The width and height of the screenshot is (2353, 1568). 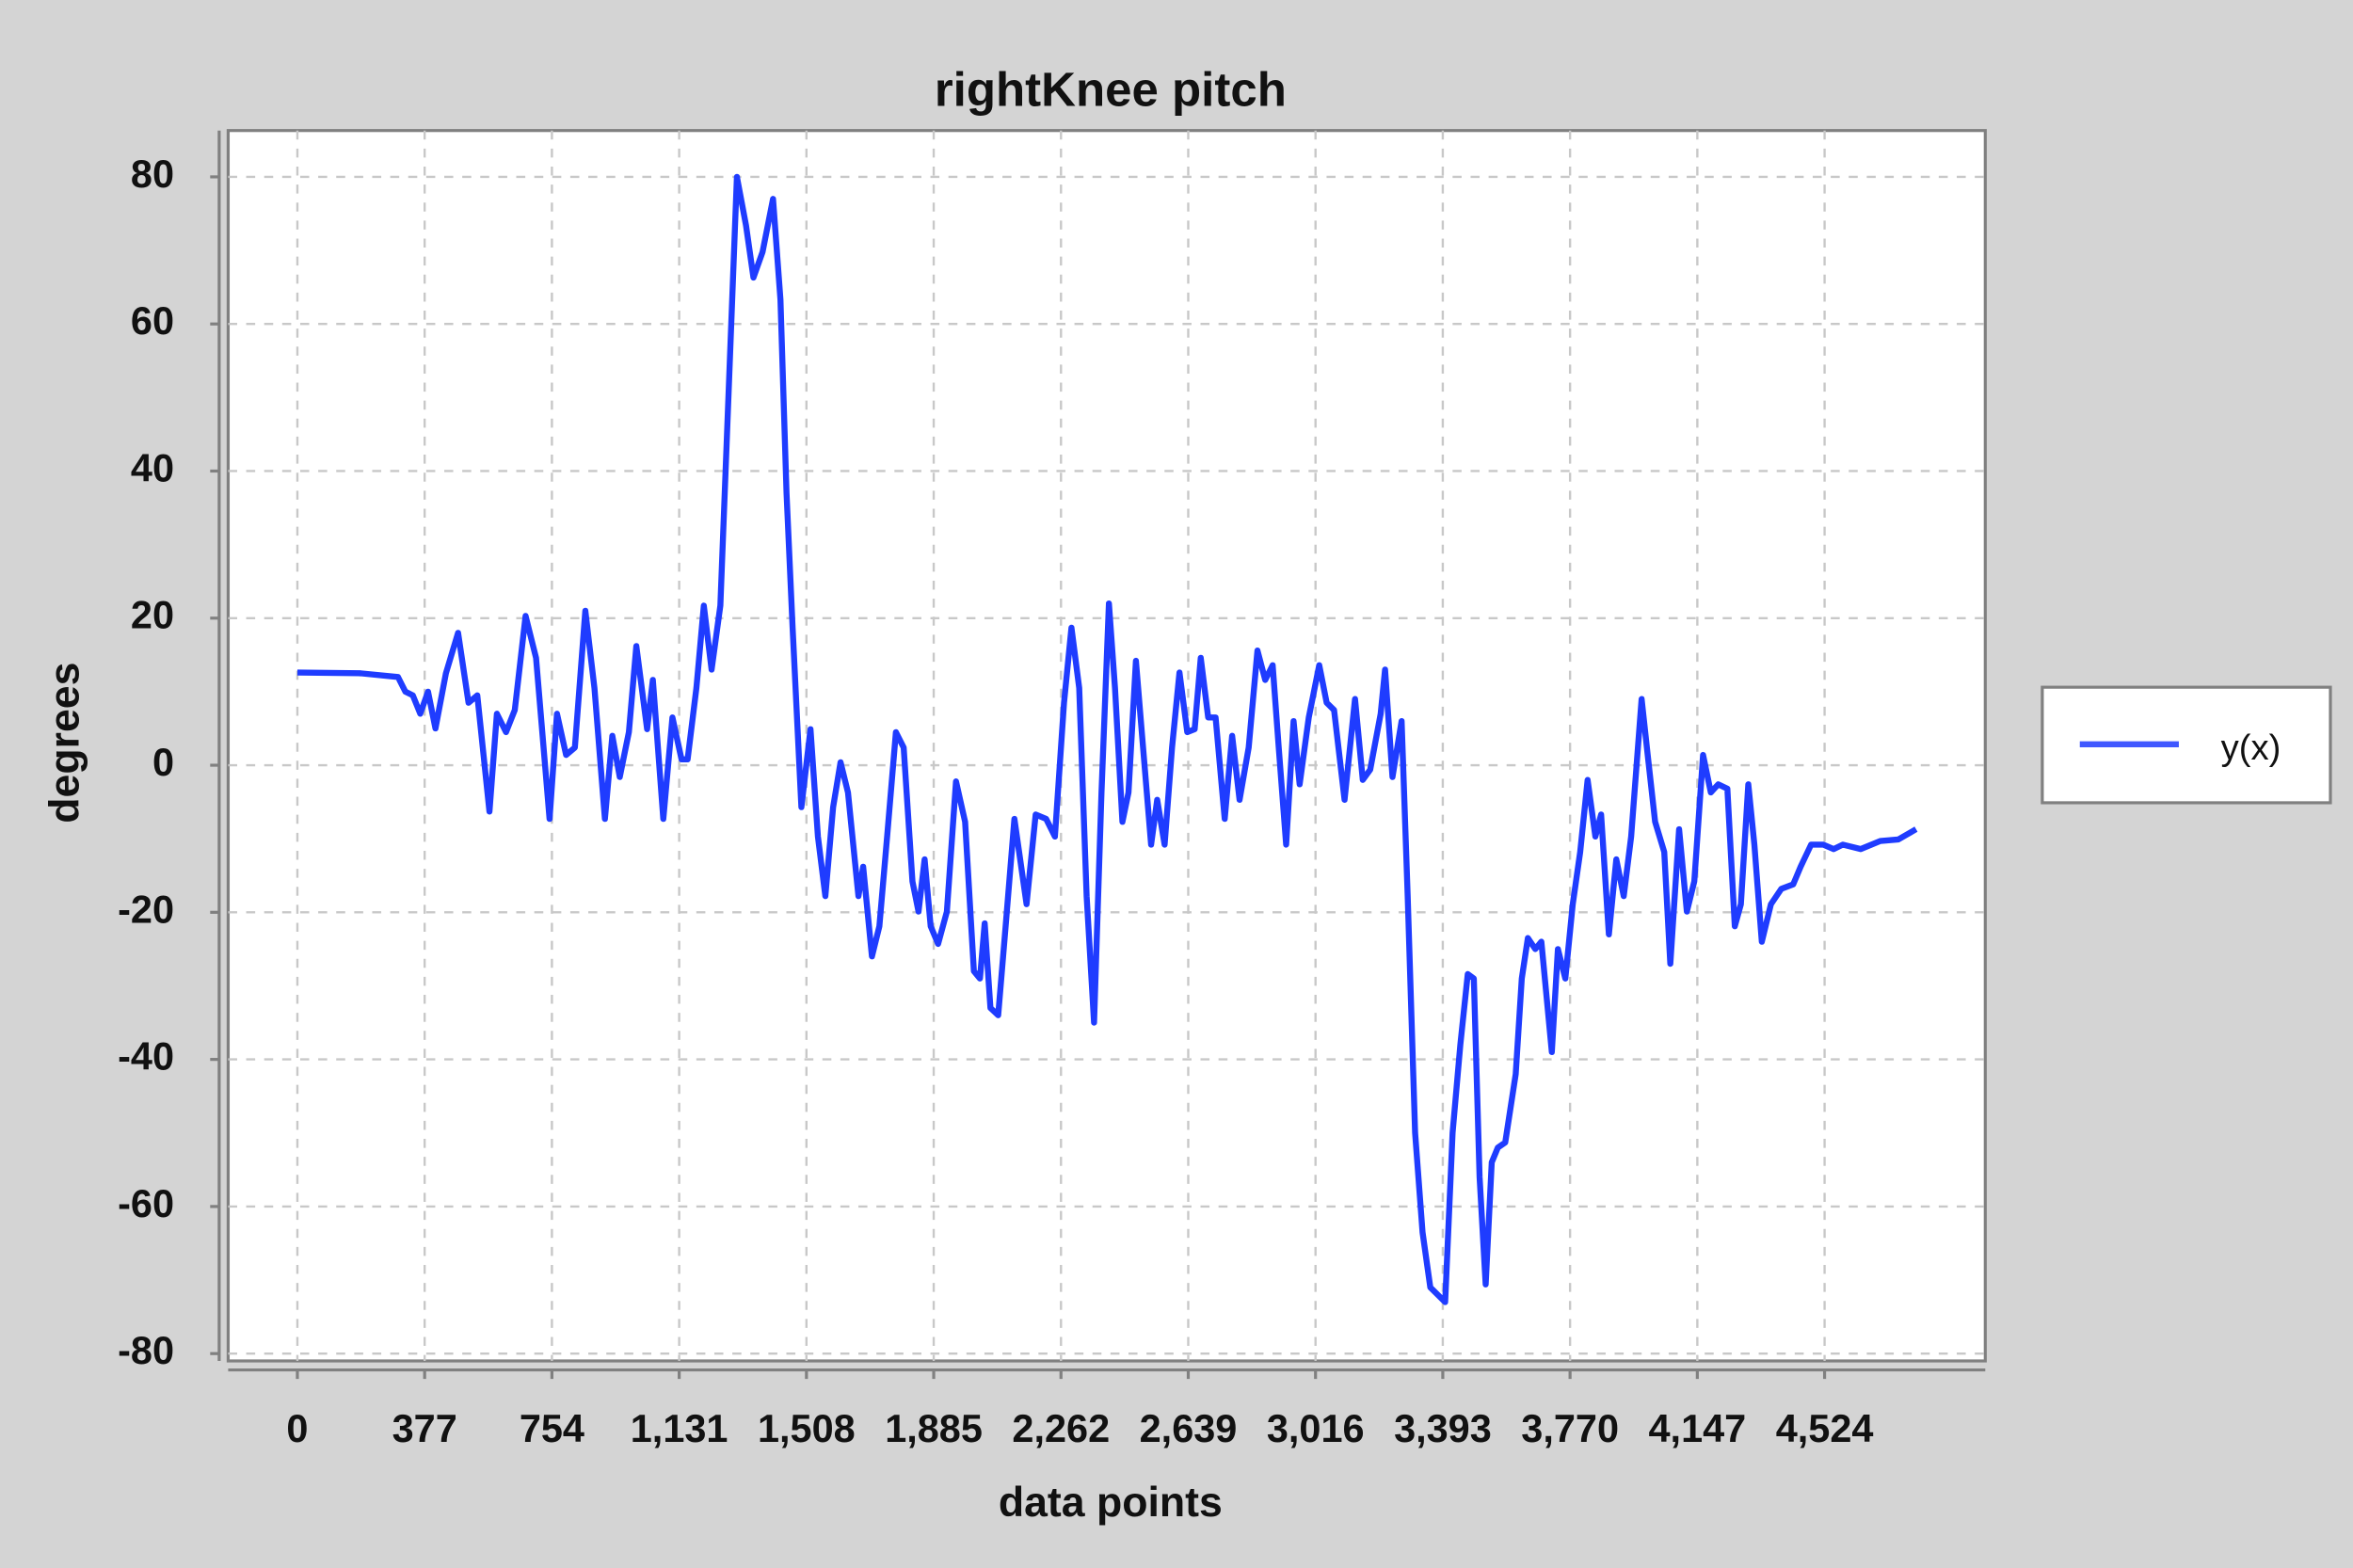 What do you see at coordinates (1111, 1503) in the screenshot?
I see `x-axis-label: data points` at bounding box center [1111, 1503].